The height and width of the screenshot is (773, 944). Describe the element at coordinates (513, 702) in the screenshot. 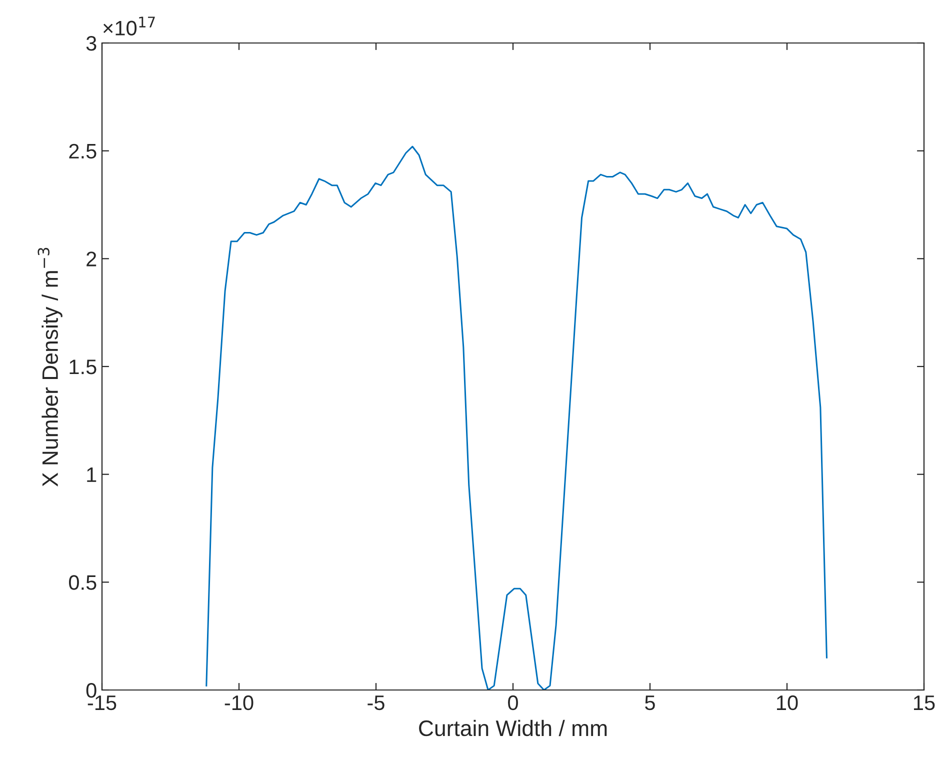

I see `x-tick-label: 0` at that location.